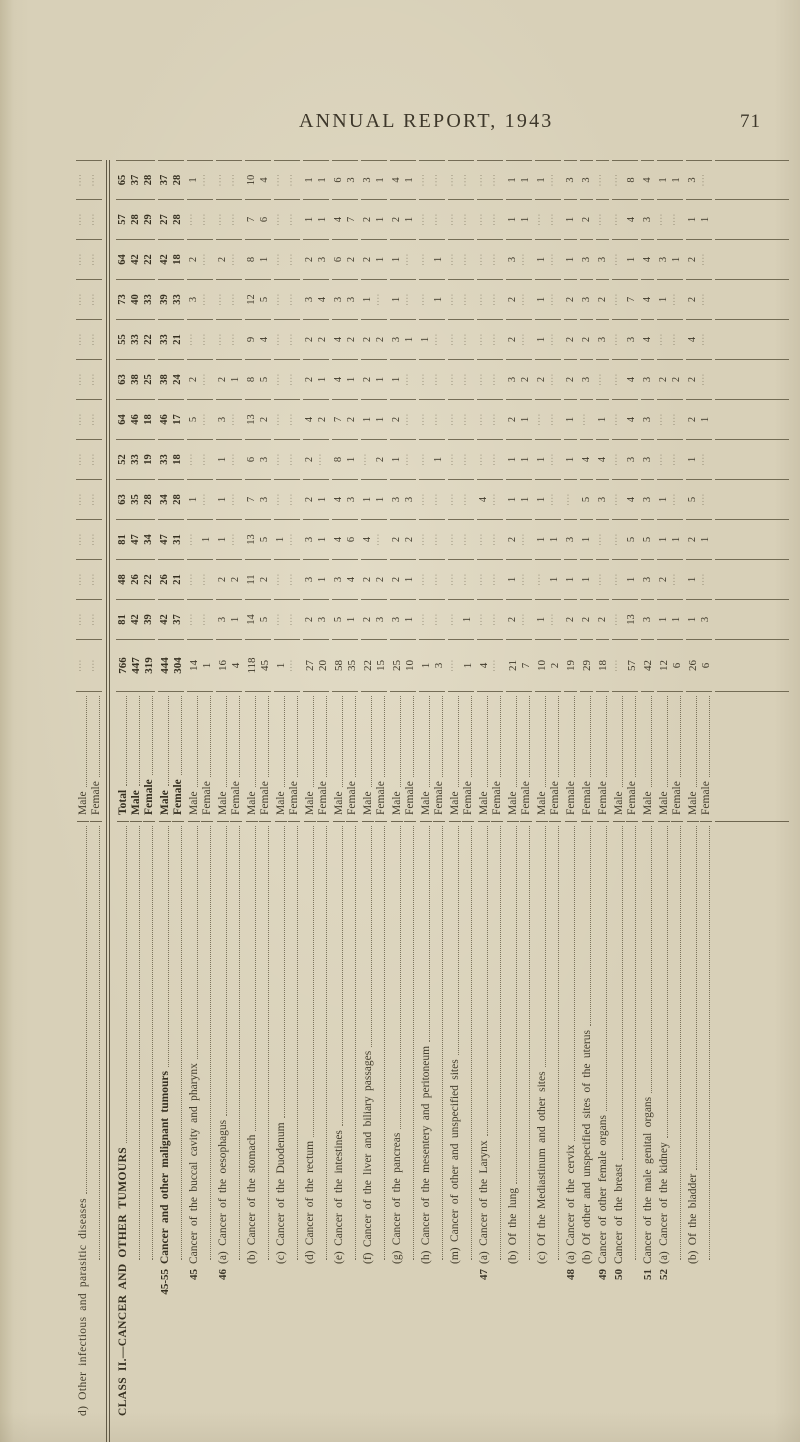 Image resolution: width=800 pixels, height=1442 pixels. I want to click on disease-name: (c) Cancer of the Duodenum, so click(281, 1193).